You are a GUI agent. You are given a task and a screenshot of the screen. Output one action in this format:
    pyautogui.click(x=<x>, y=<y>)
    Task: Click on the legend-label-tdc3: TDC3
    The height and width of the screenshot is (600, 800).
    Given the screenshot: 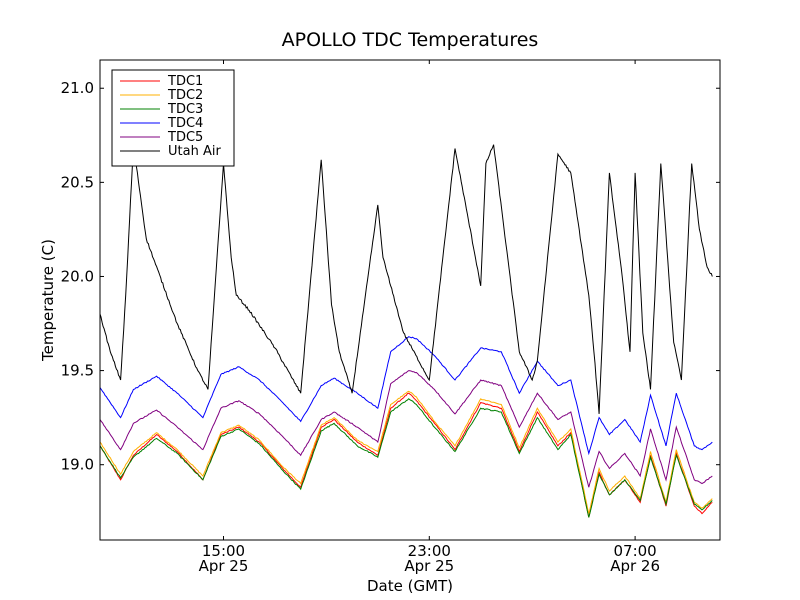 What is the action you would take?
    pyautogui.click(x=185, y=109)
    